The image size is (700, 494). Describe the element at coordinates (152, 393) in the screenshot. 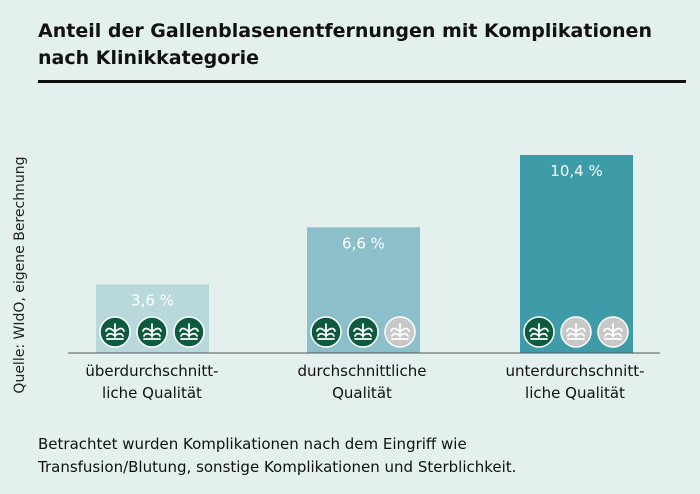

I see `category-label-1-line-2: liche Qualität` at that location.